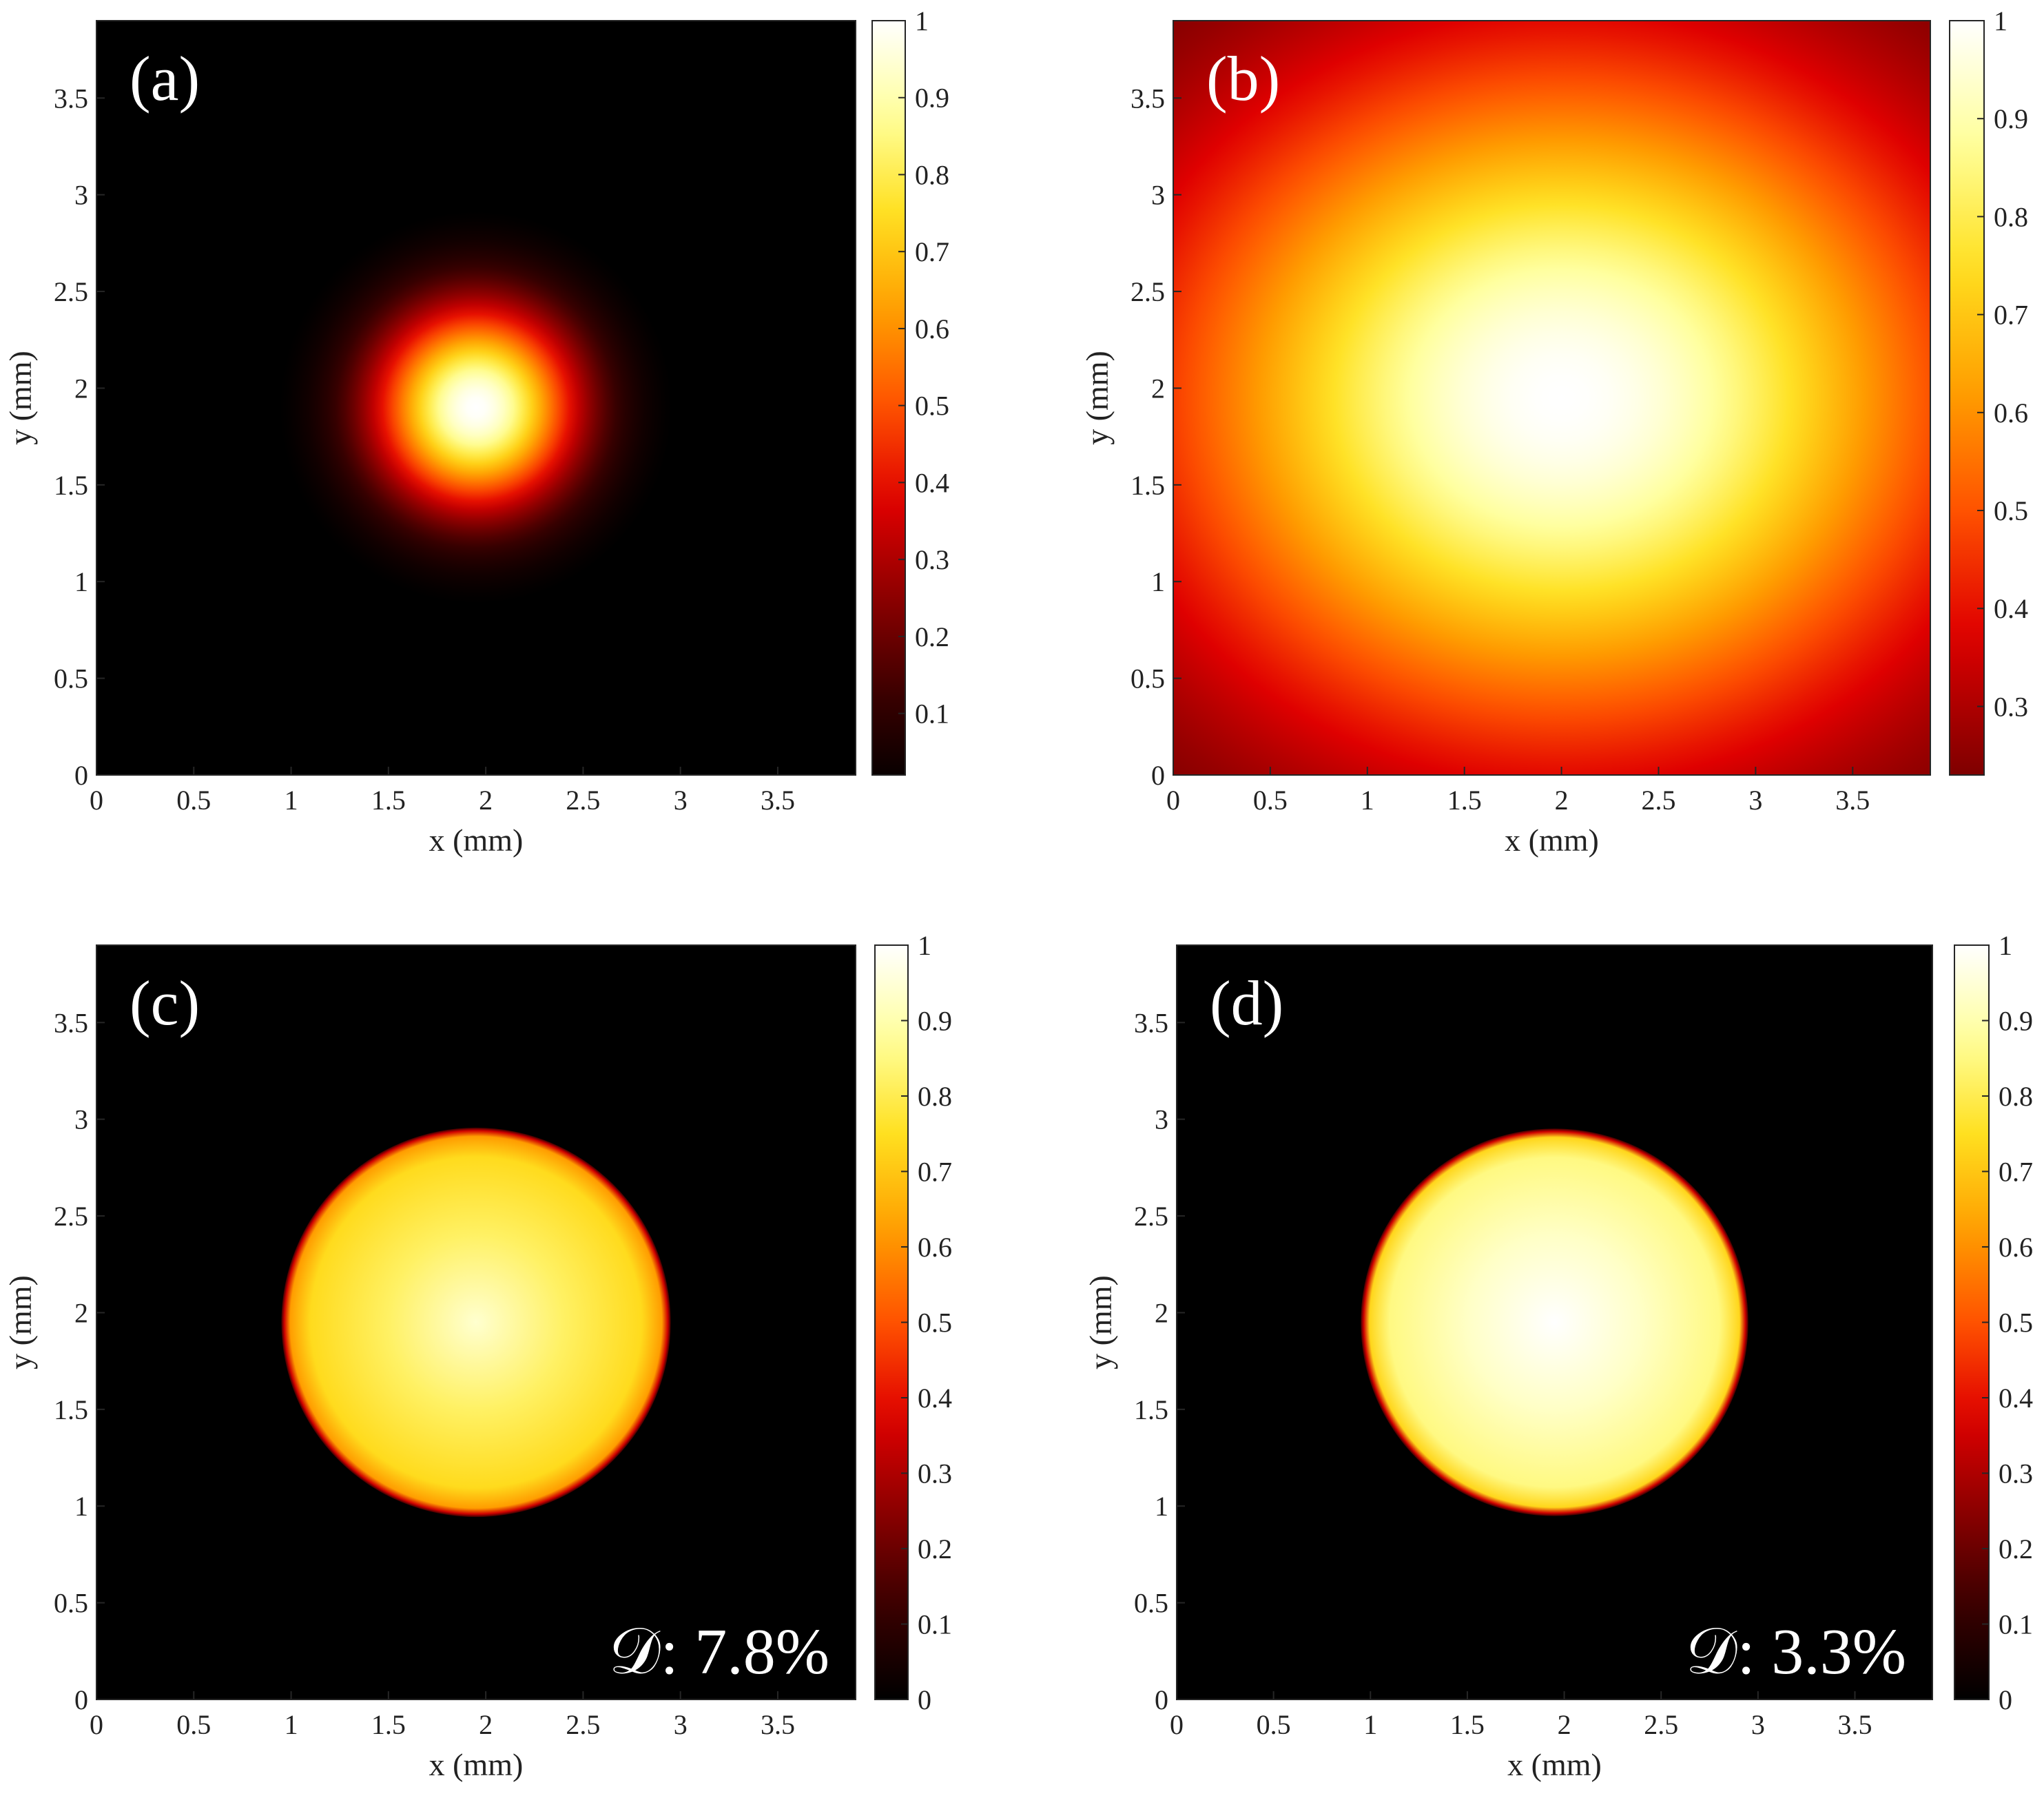  I want to click on heatmap, so click(476, 1322).